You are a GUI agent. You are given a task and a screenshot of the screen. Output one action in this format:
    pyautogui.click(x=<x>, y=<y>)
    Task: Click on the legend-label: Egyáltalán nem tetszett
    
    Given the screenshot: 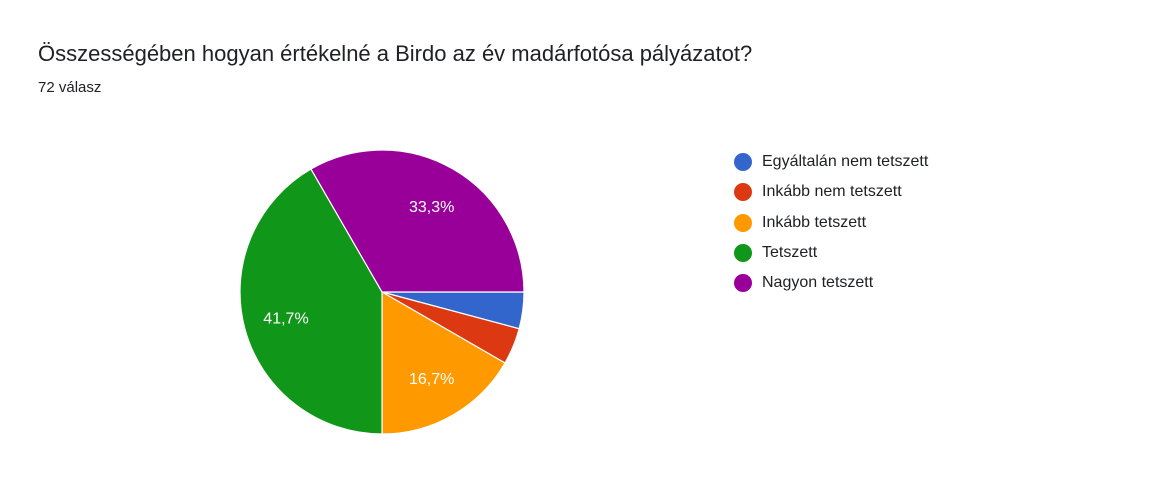 What is the action you would take?
    pyautogui.click(x=845, y=162)
    